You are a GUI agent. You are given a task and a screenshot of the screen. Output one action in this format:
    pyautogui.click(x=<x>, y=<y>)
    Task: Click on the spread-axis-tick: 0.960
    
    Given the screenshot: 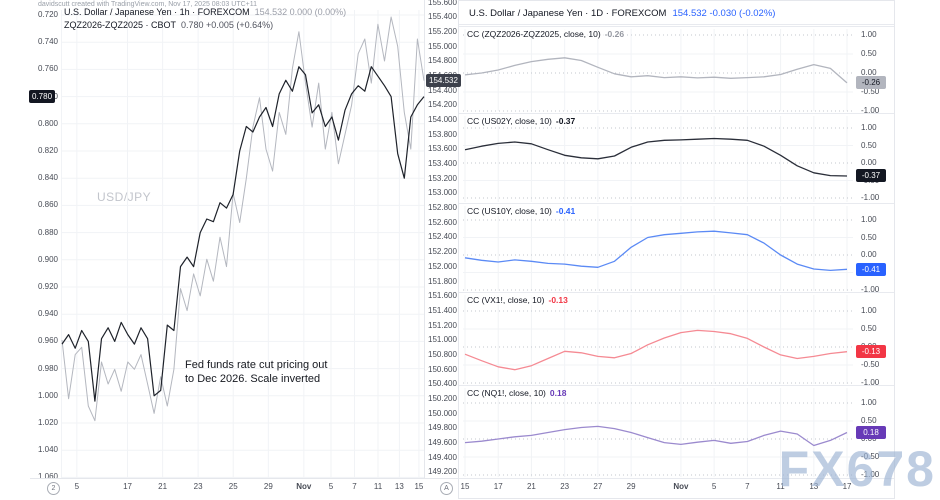 What is the action you would take?
    pyautogui.click(x=47, y=341)
    